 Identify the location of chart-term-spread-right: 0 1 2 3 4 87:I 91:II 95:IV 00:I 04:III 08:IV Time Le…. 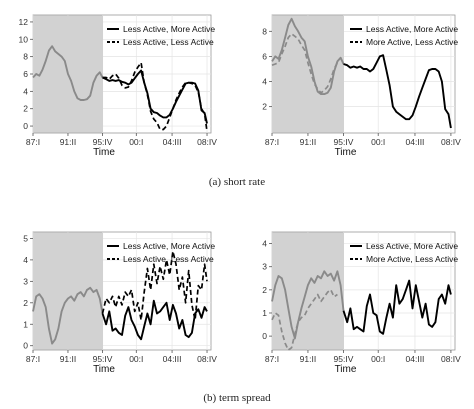
(361, 303).